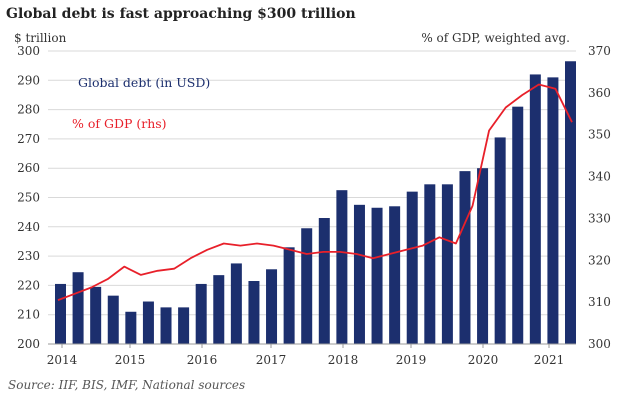 The image size is (628, 401). Describe the element at coordinates (28, 285) in the screenshot. I see `left-tick-label: 220` at that location.